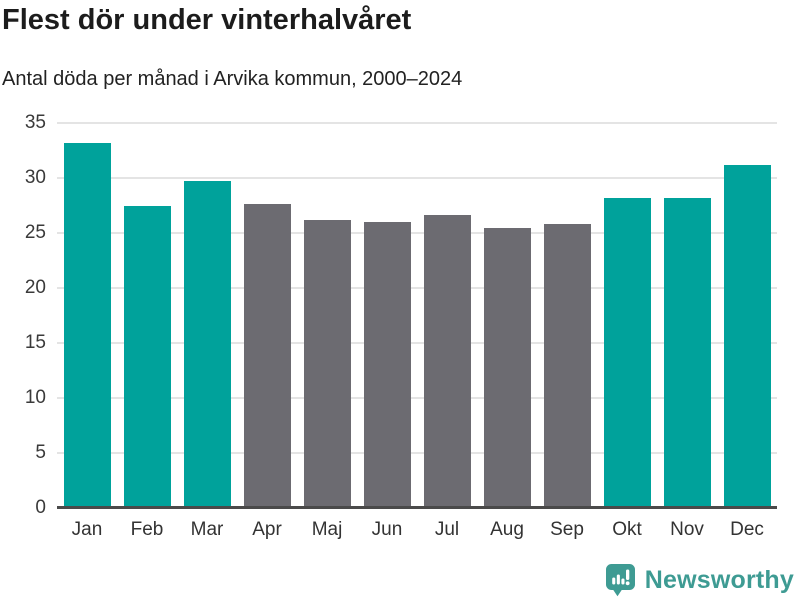 The width and height of the screenshot is (800, 600). Describe the element at coordinates (327, 529) in the screenshot. I see `x-tick-label-maj: Maj` at that location.